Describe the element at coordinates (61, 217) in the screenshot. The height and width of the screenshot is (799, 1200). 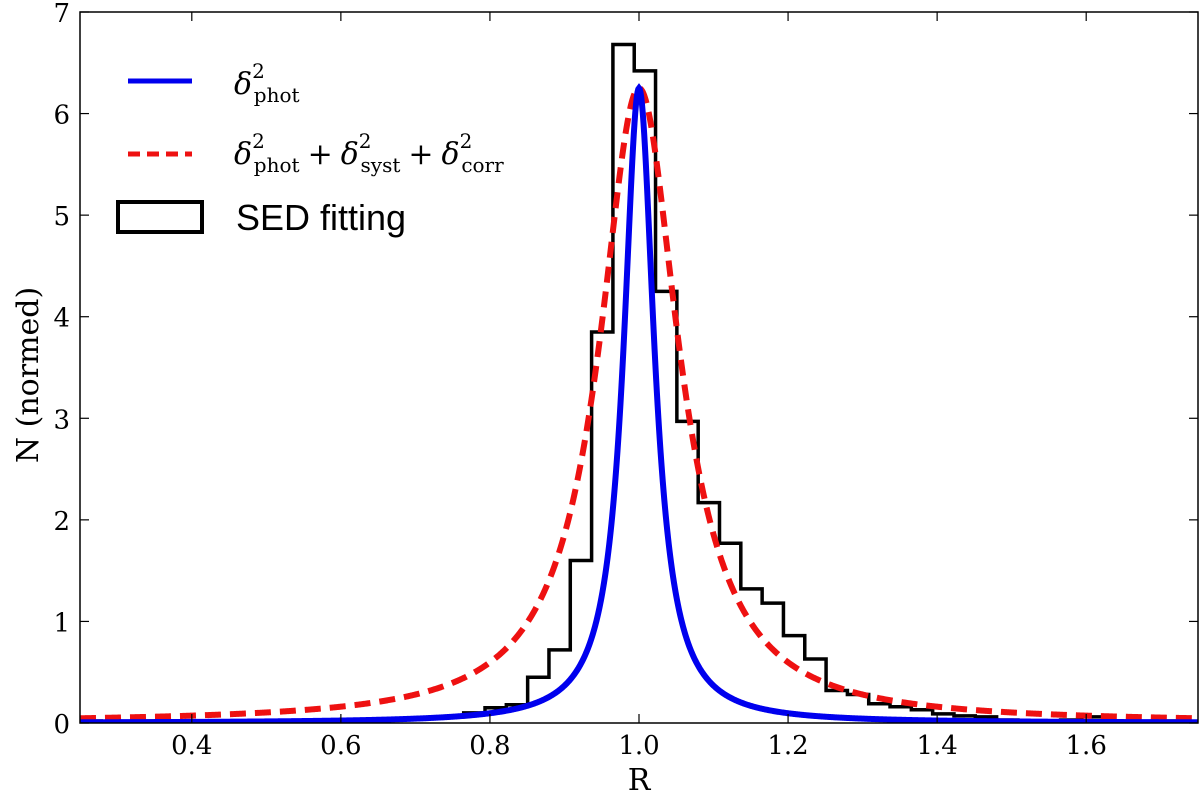
I see `y-tick-label: 5` at that location.